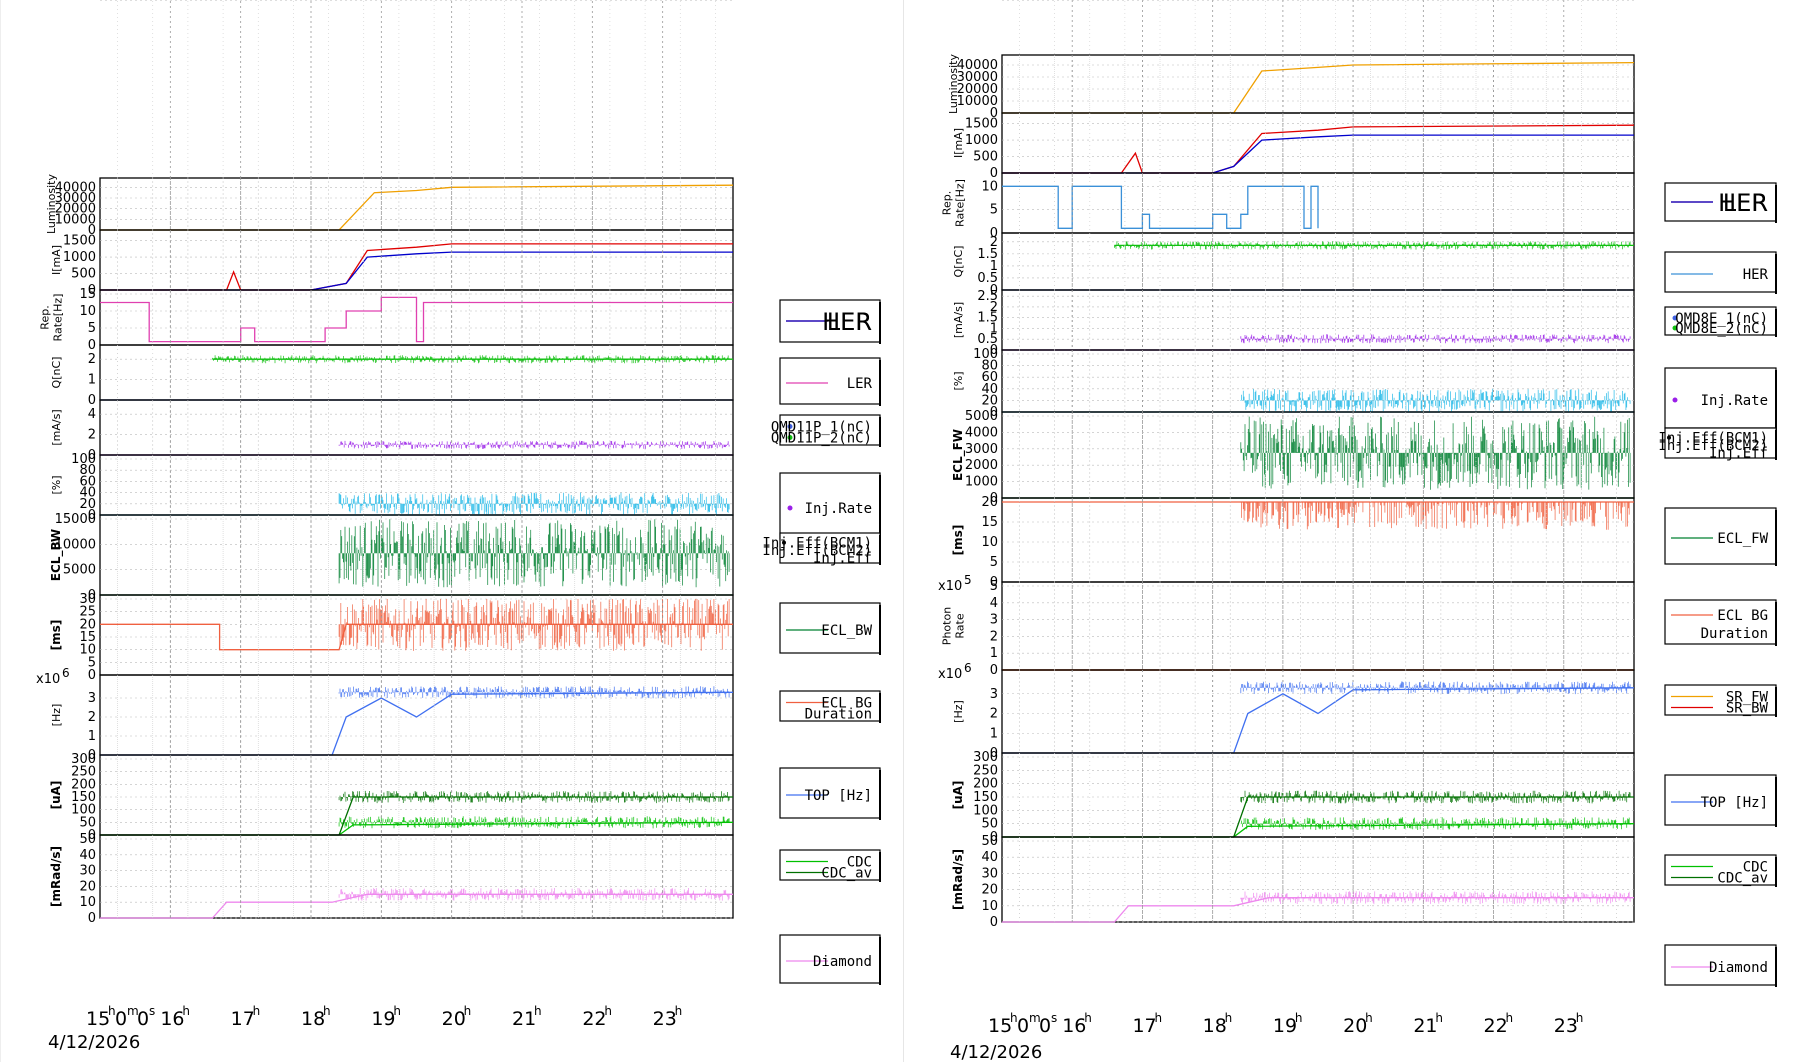 The width and height of the screenshot is (1806, 1062). What do you see at coordinates (594, 1019) in the screenshot?
I see `x-tick-label: 22` at bounding box center [594, 1019].